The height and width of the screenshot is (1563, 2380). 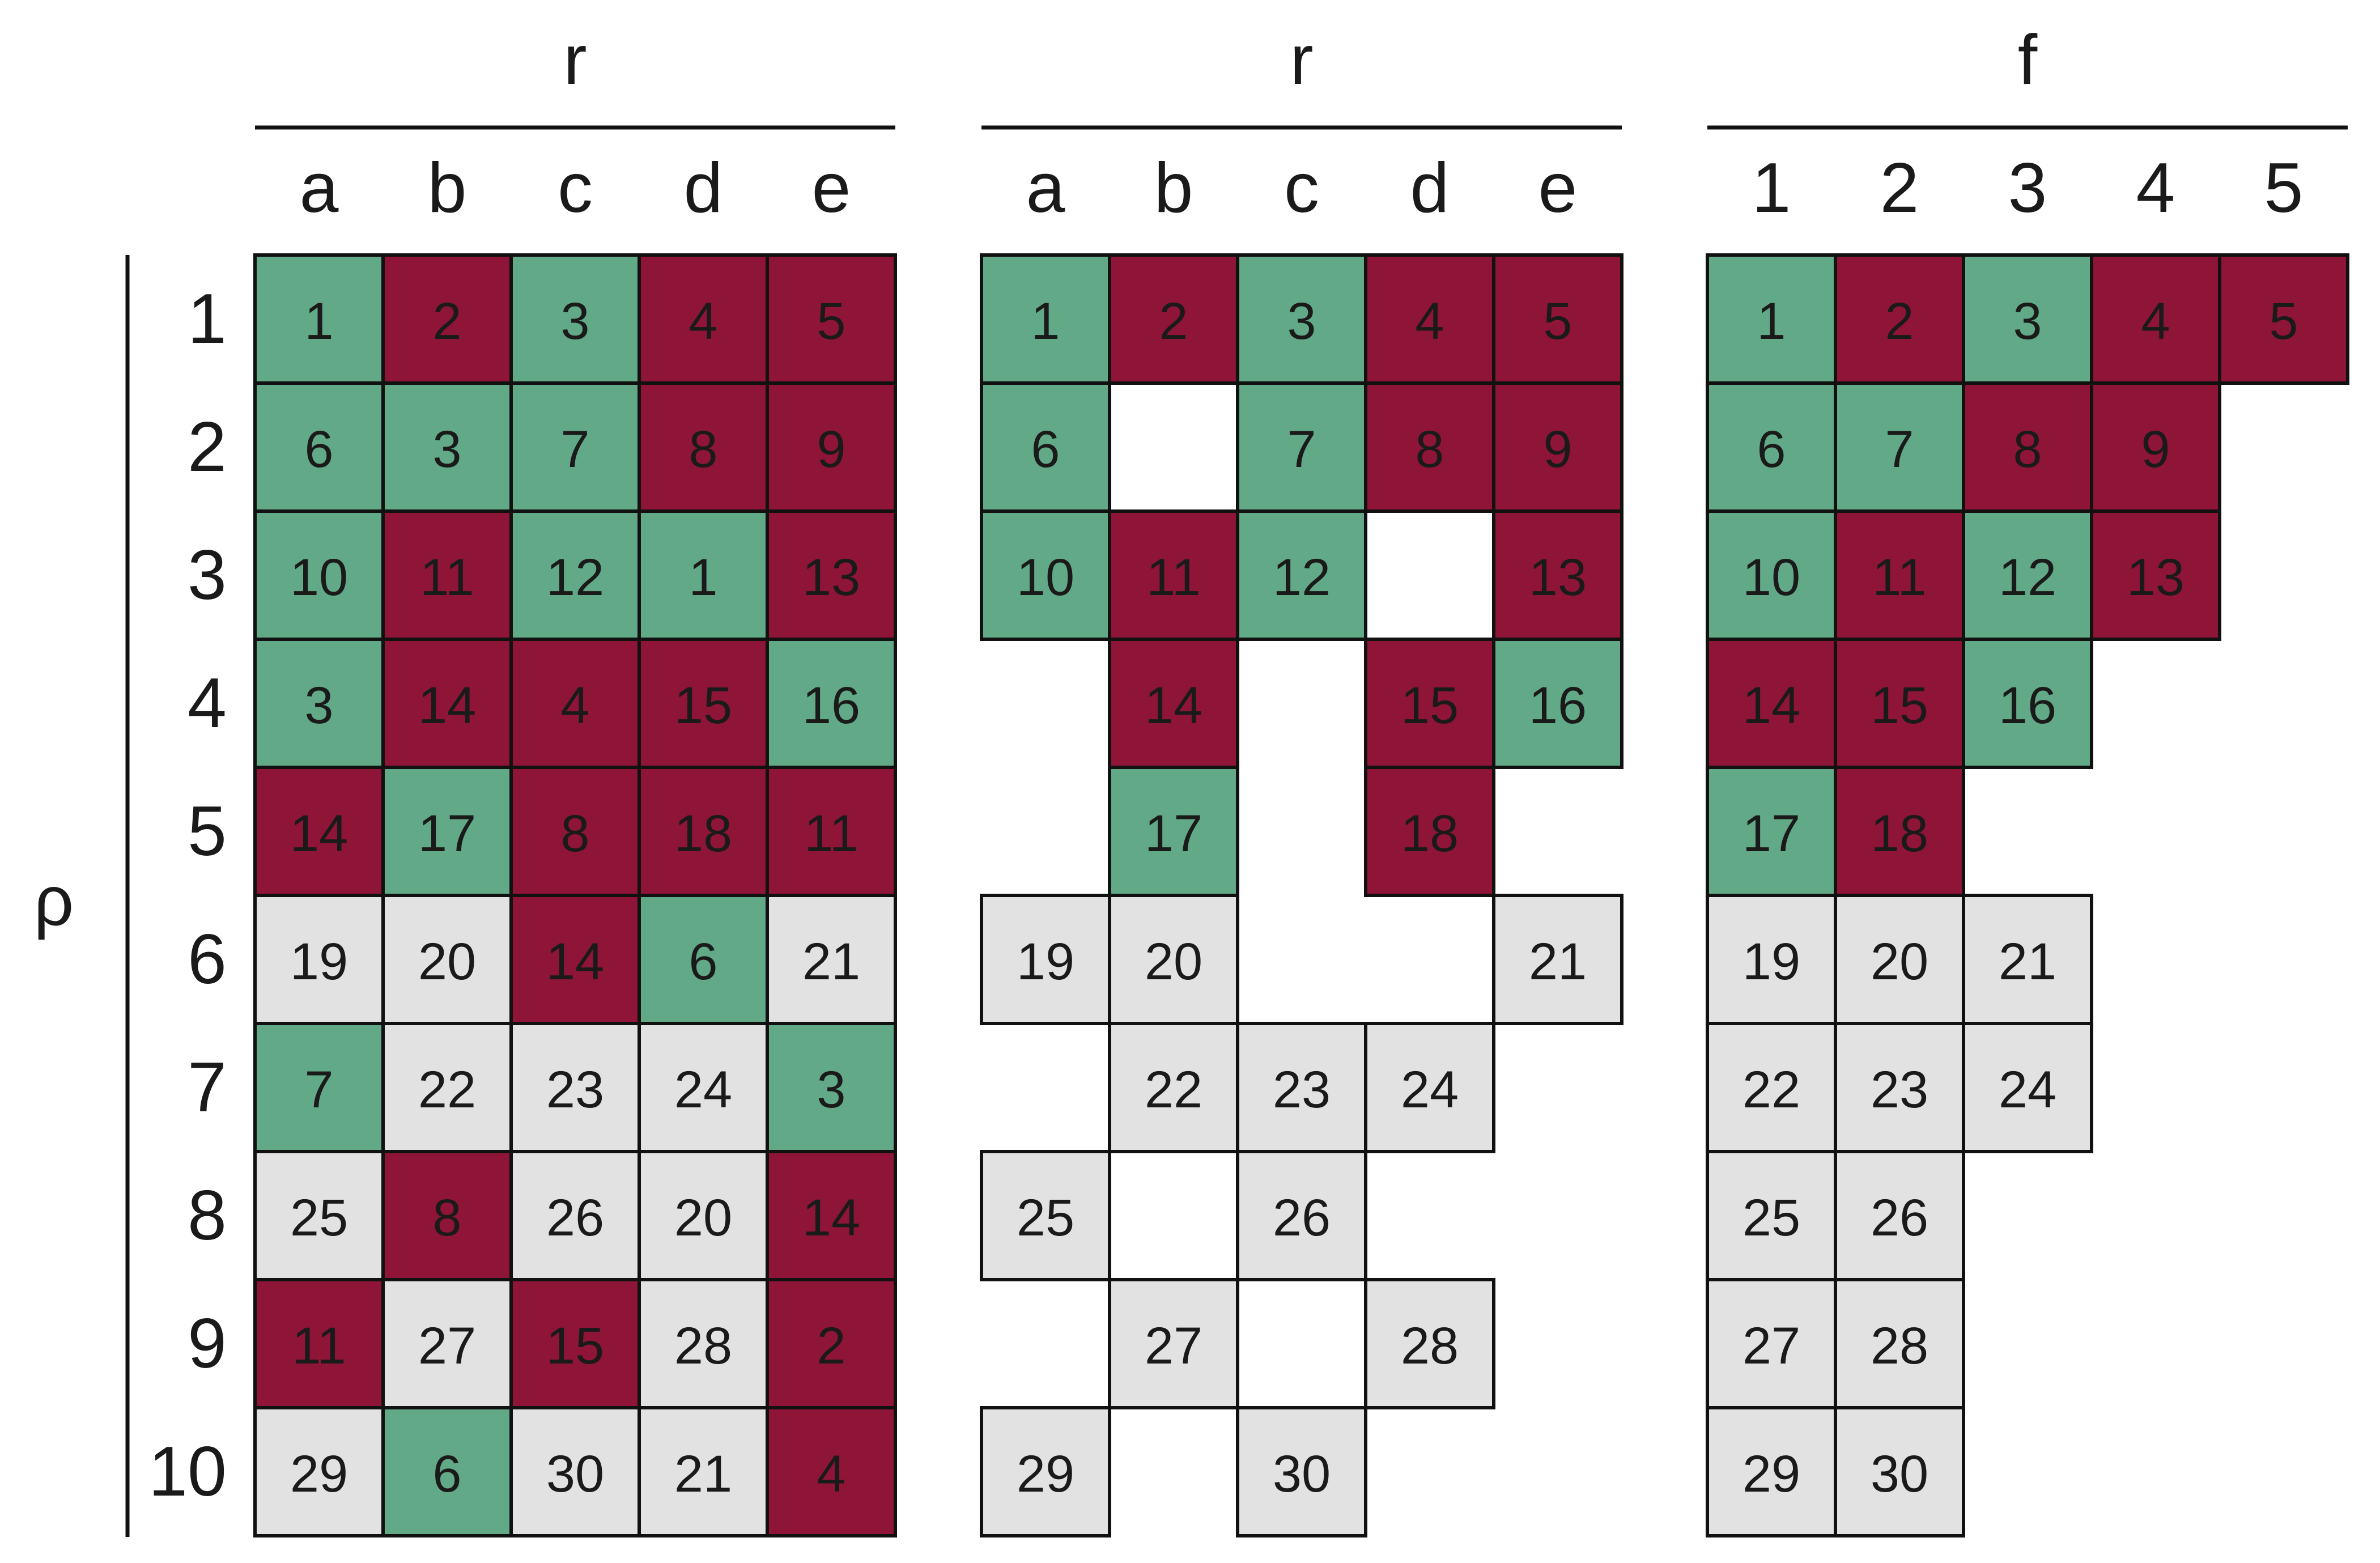 What do you see at coordinates (319, 1215) in the screenshot?
I see `tableau-cell: 25` at bounding box center [319, 1215].